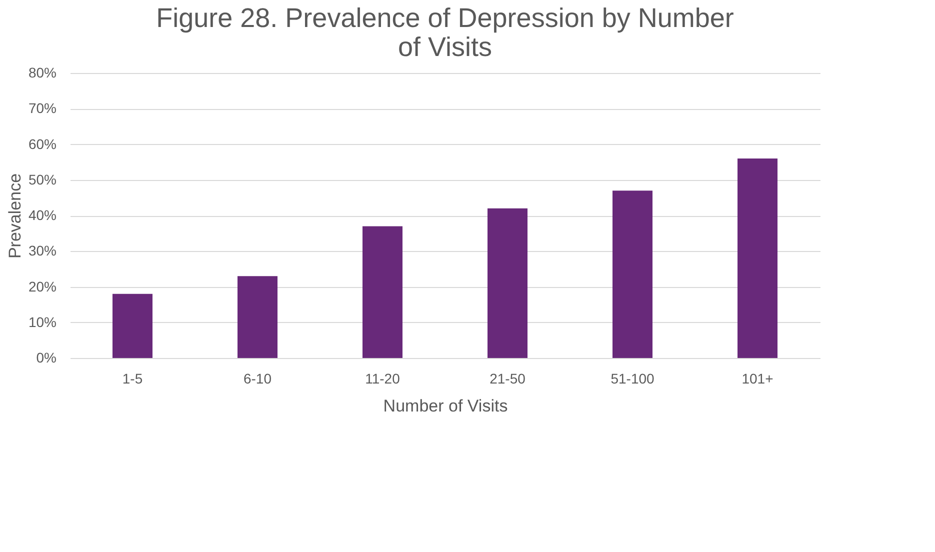 Image resolution: width=935 pixels, height=552 pixels. What do you see at coordinates (257, 378) in the screenshot?
I see `x-tick-label: 6-10` at bounding box center [257, 378].